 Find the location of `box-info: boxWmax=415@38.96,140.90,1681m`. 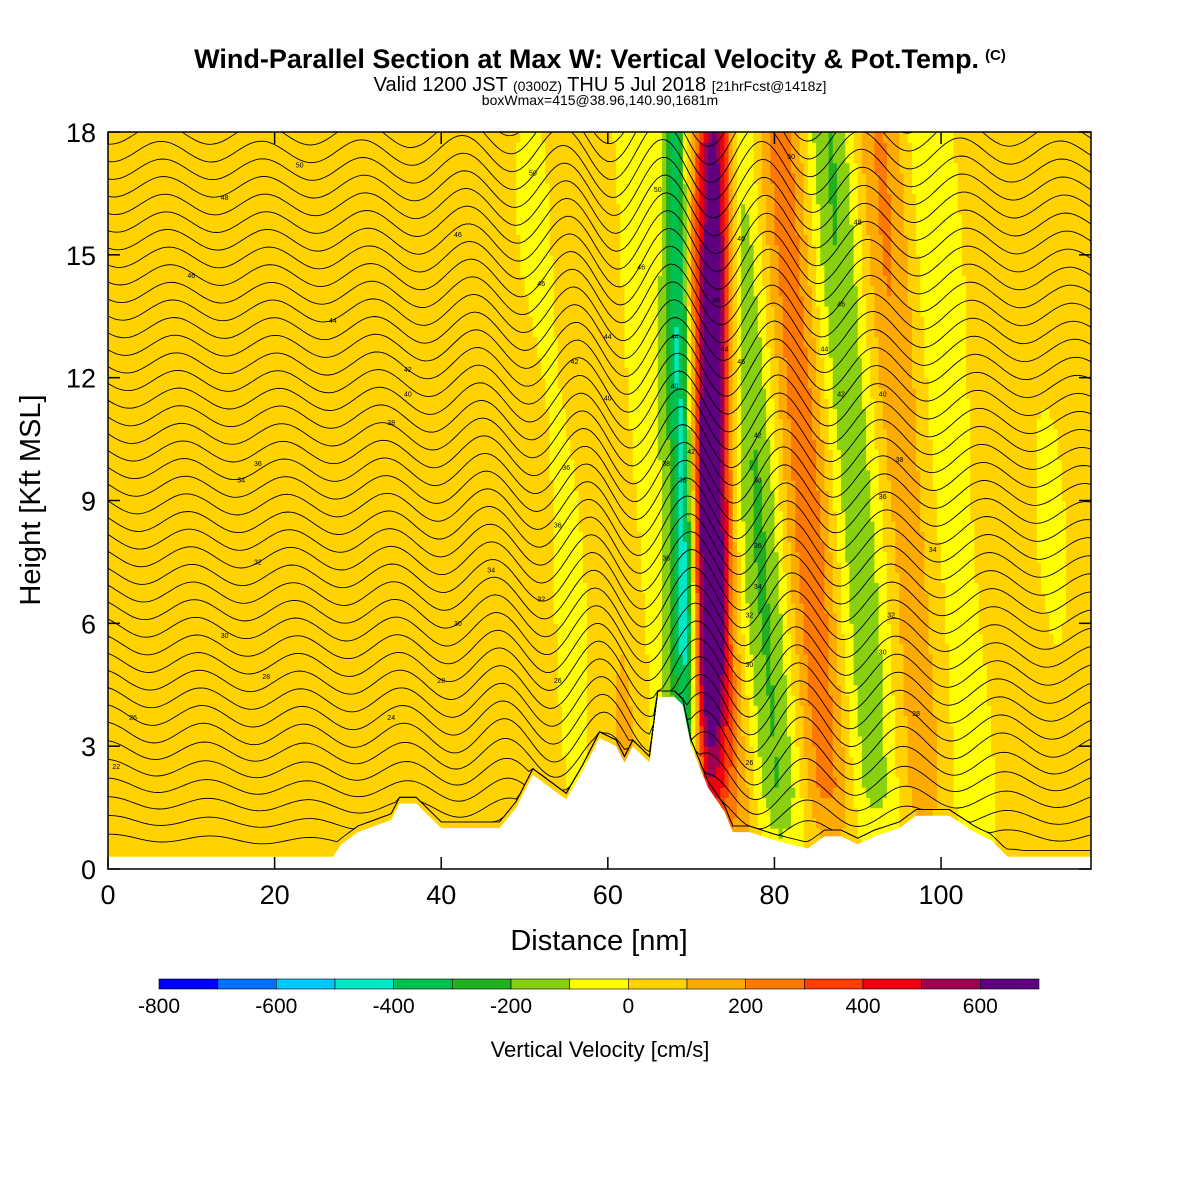

box-info: boxWmax=415@38.96,140.90,1681m is located at coordinates (600, 100).